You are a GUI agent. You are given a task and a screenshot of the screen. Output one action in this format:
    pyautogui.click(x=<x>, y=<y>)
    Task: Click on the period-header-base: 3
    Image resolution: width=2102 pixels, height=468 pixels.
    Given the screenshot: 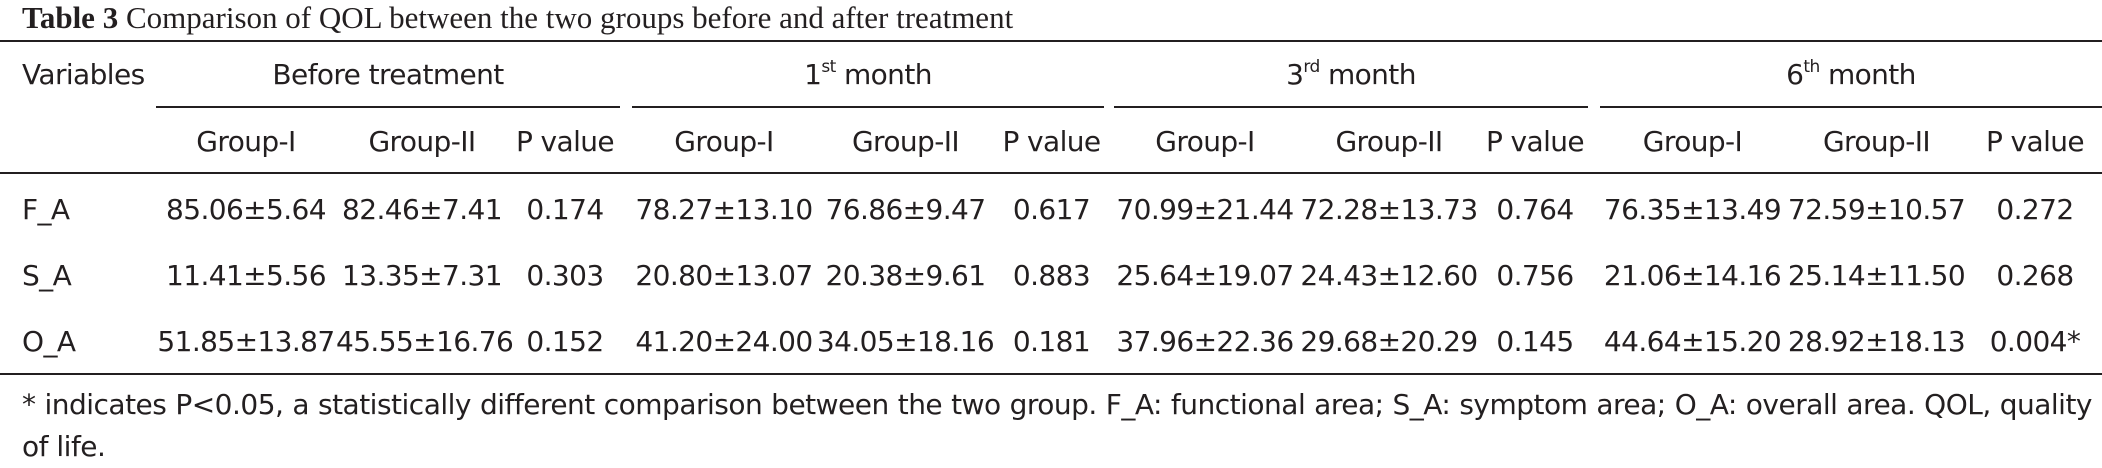 What is the action you would take?
    pyautogui.click(x=1295, y=74)
    